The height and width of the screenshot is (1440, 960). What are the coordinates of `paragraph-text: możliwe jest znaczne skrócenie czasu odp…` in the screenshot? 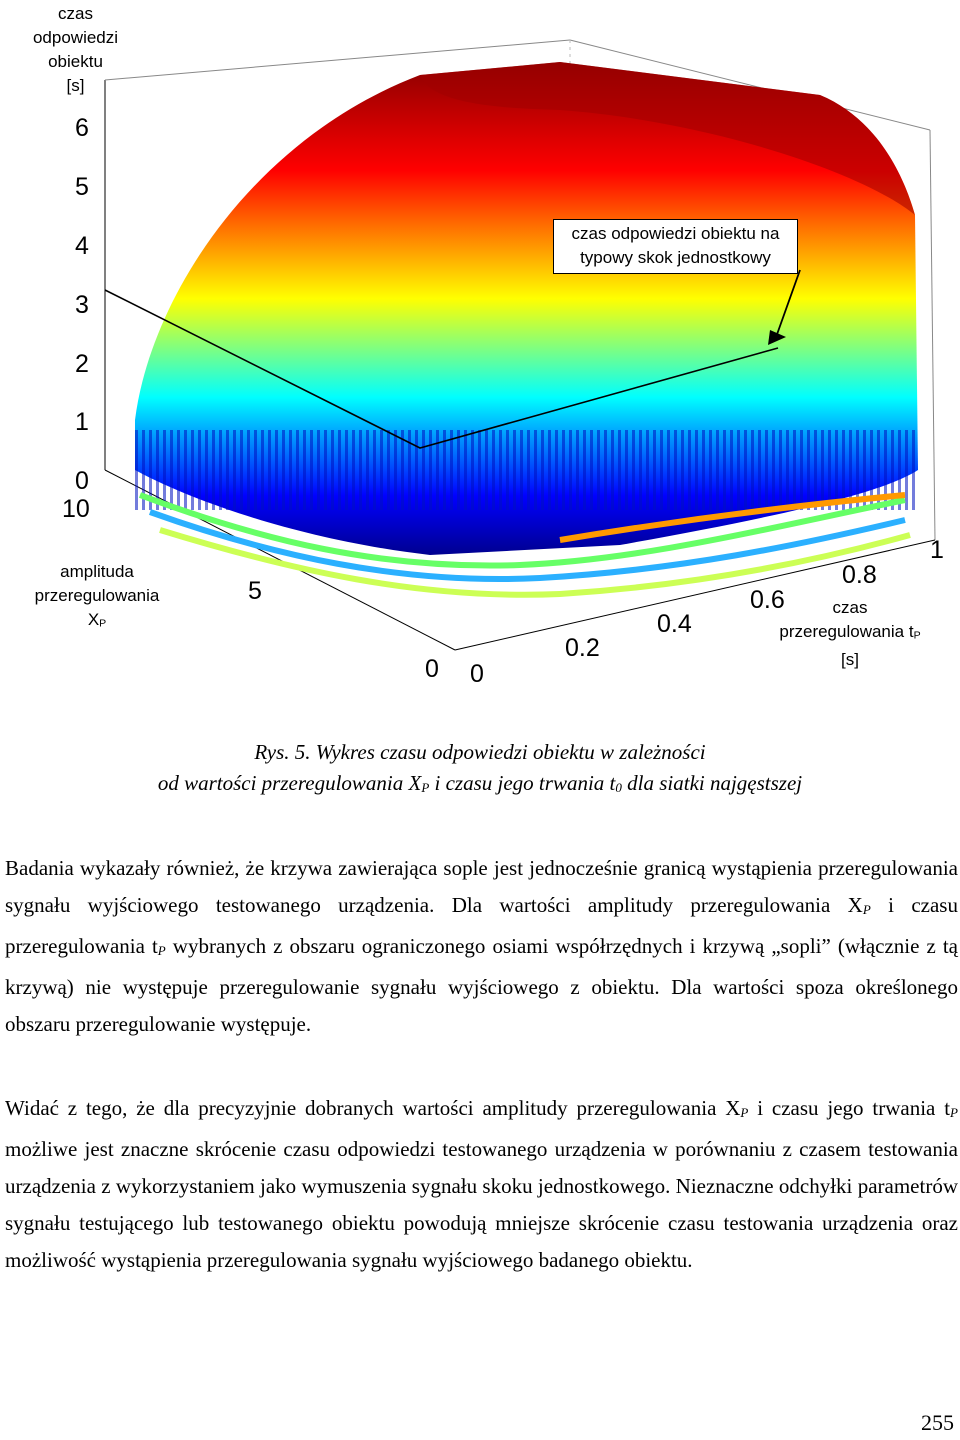 It's located at (481, 1204).